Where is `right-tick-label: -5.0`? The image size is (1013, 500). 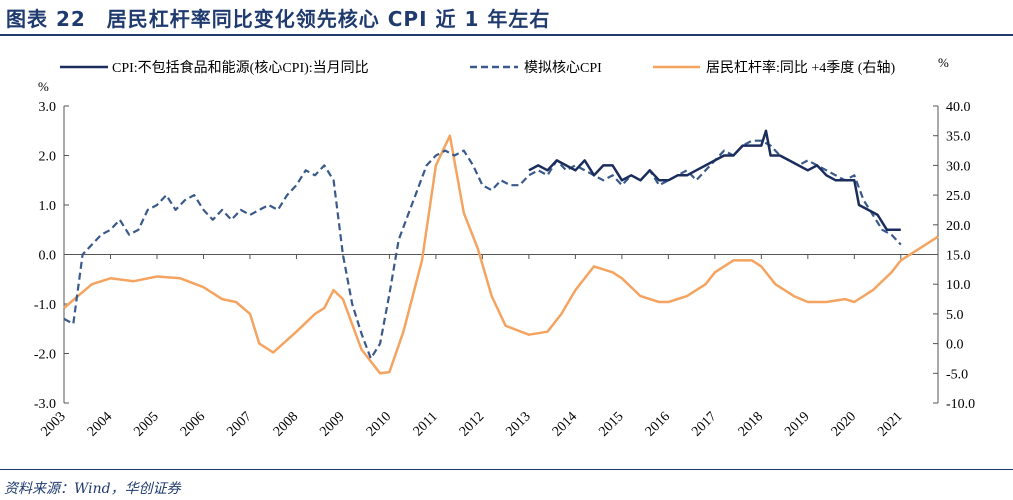
right-tick-label: -5.0 is located at coordinates (957, 374).